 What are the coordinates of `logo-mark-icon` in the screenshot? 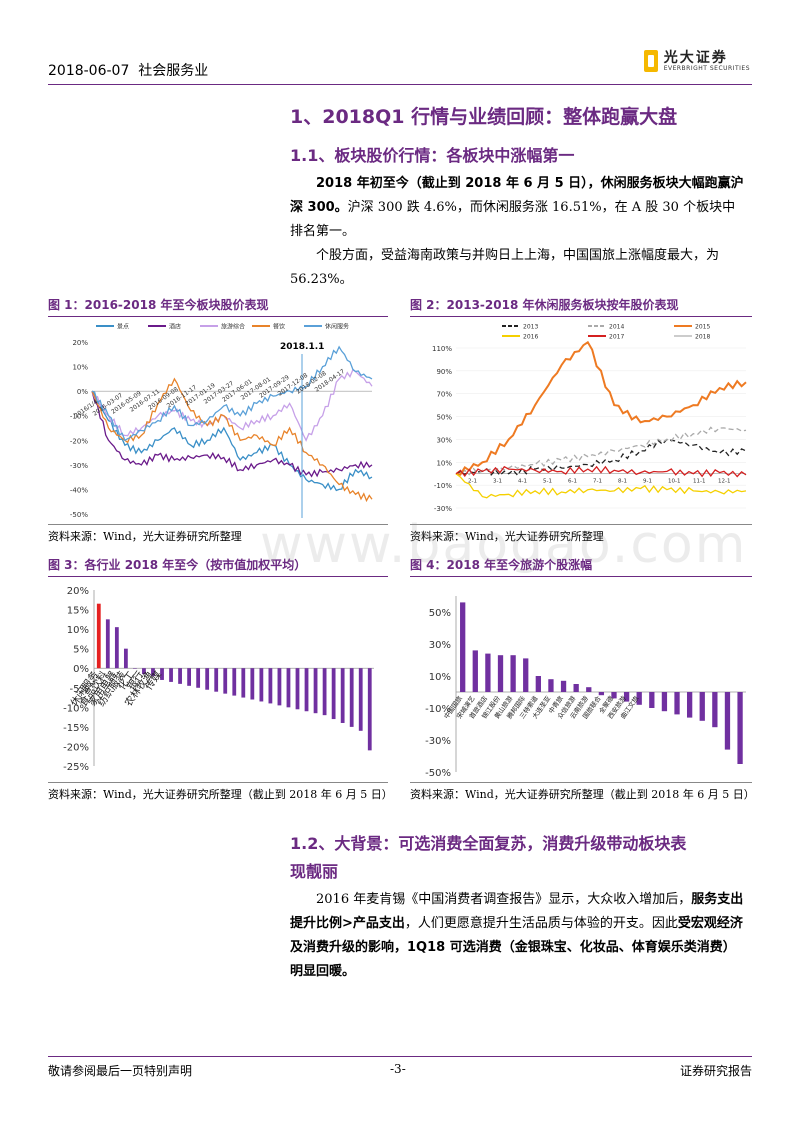 It's located at (650, 61).